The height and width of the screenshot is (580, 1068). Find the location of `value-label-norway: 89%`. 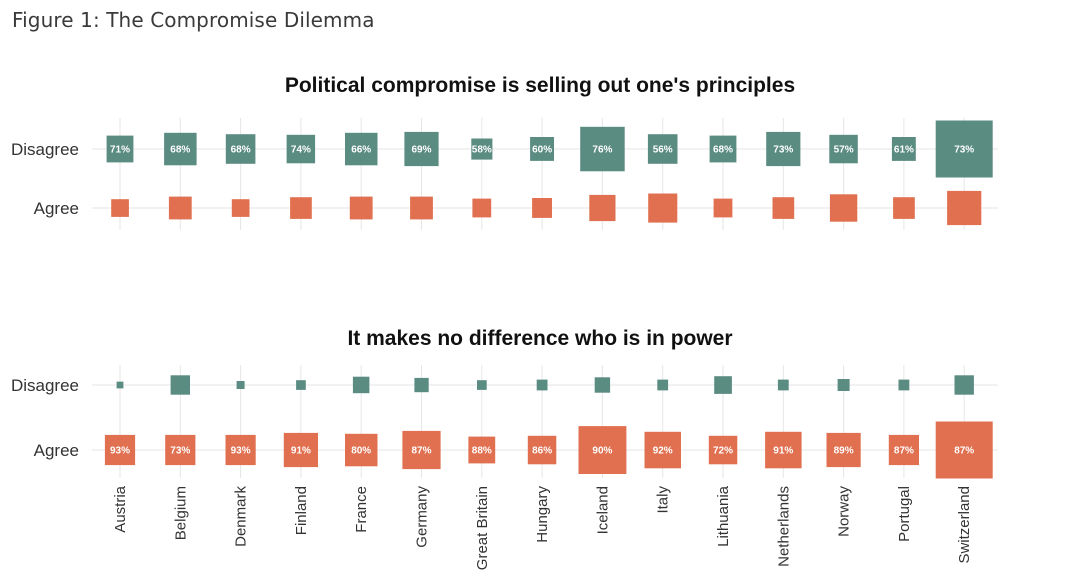

value-label-norway: 89% is located at coordinates (844, 451).